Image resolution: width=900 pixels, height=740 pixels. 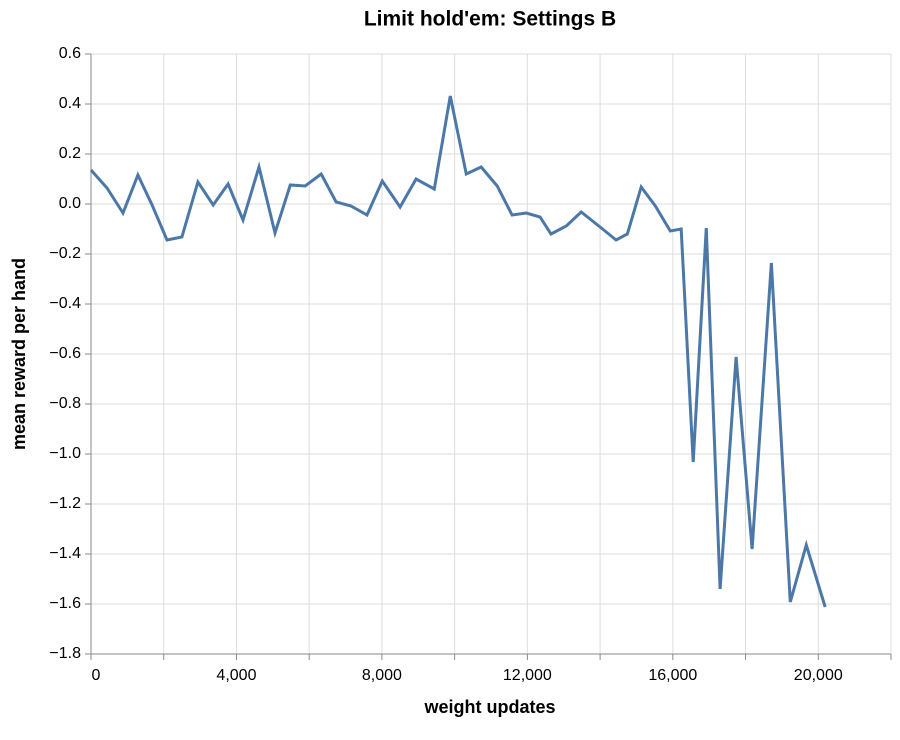 What do you see at coordinates (70, 153) in the screenshot?
I see `y-tick-label: 0.2` at bounding box center [70, 153].